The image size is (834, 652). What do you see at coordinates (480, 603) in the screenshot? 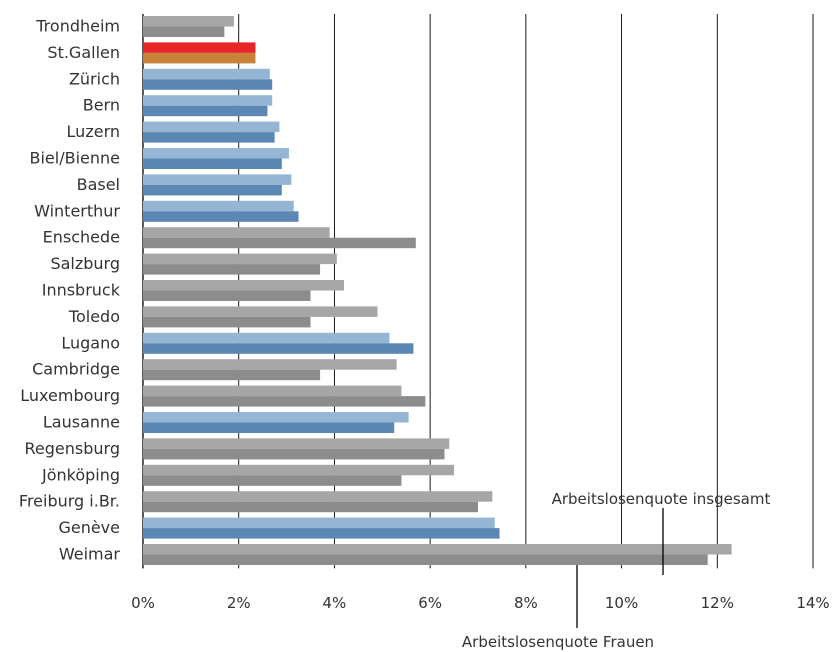
I see `x-tick-labels: 0% 2% 4% 6% 8% 10% 12% 14%` at bounding box center [480, 603].